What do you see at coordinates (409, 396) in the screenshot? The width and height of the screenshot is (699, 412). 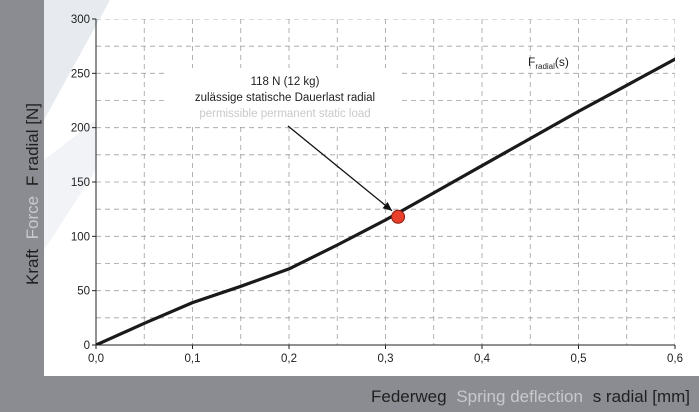 I see `x-axis-title-de: Federweg` at bounding box center [409, 396].